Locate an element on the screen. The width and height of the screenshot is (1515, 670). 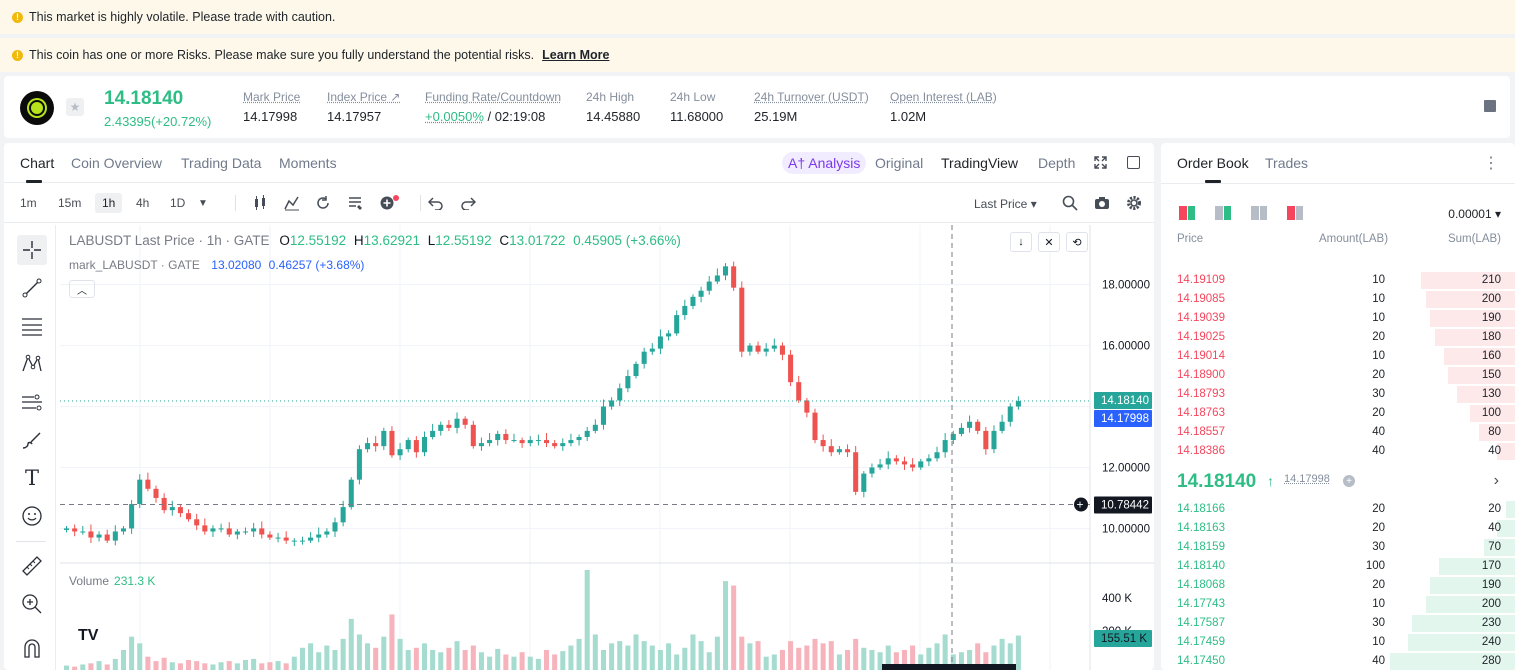
scroll-down-icon: ↓ is located at coordinates (1021, 242).